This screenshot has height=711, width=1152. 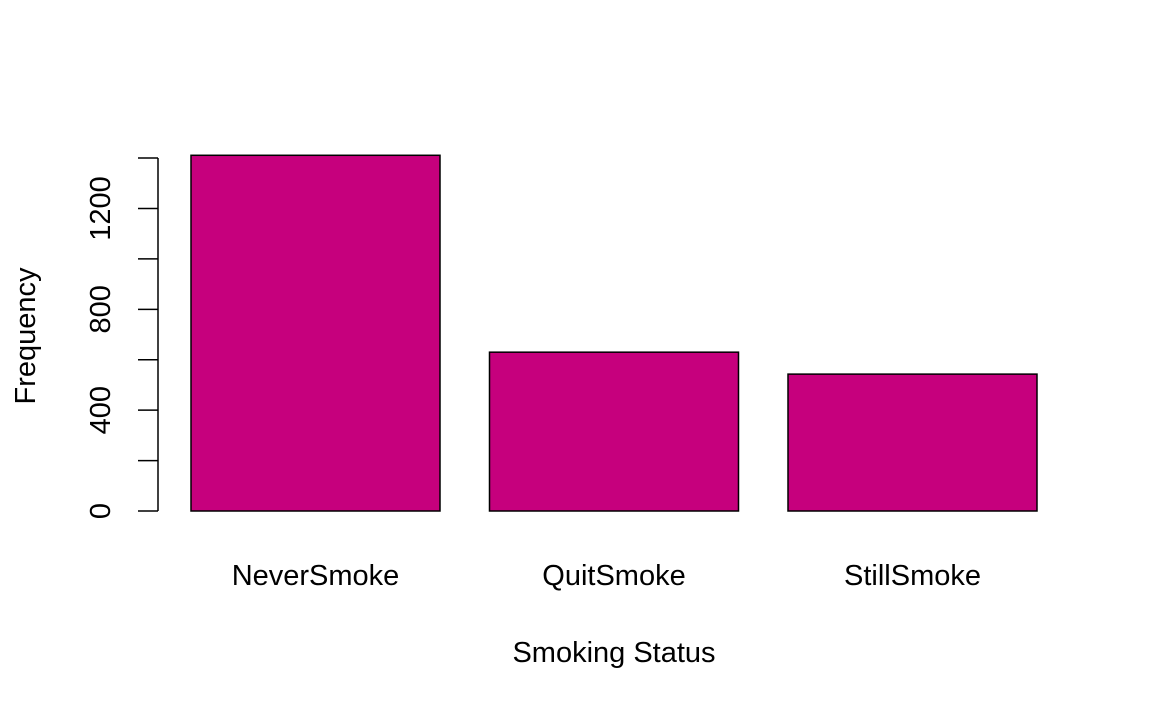 What do you see at coordinates (101, 208) in the screenshot?
I see `y-tick-label: 1200` at bounding box center [101, 208].